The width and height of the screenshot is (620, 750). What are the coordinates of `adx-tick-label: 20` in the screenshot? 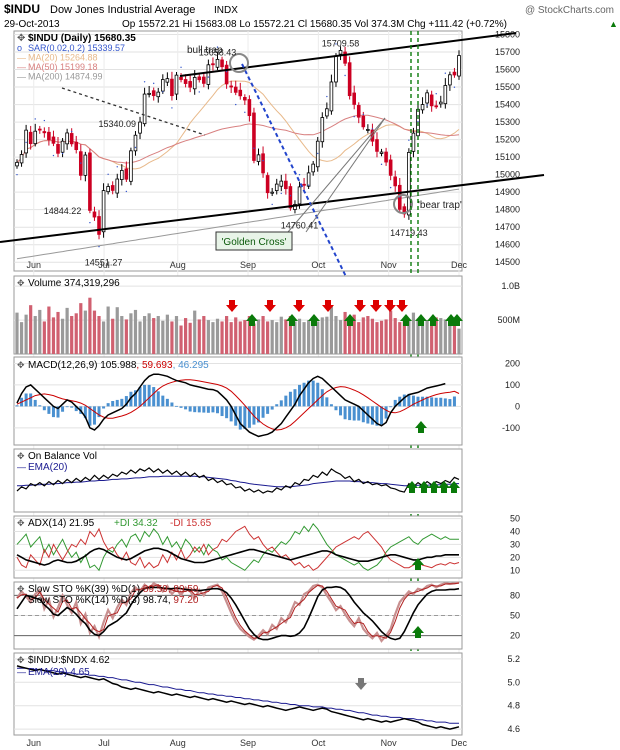 It's located at (515, 557).